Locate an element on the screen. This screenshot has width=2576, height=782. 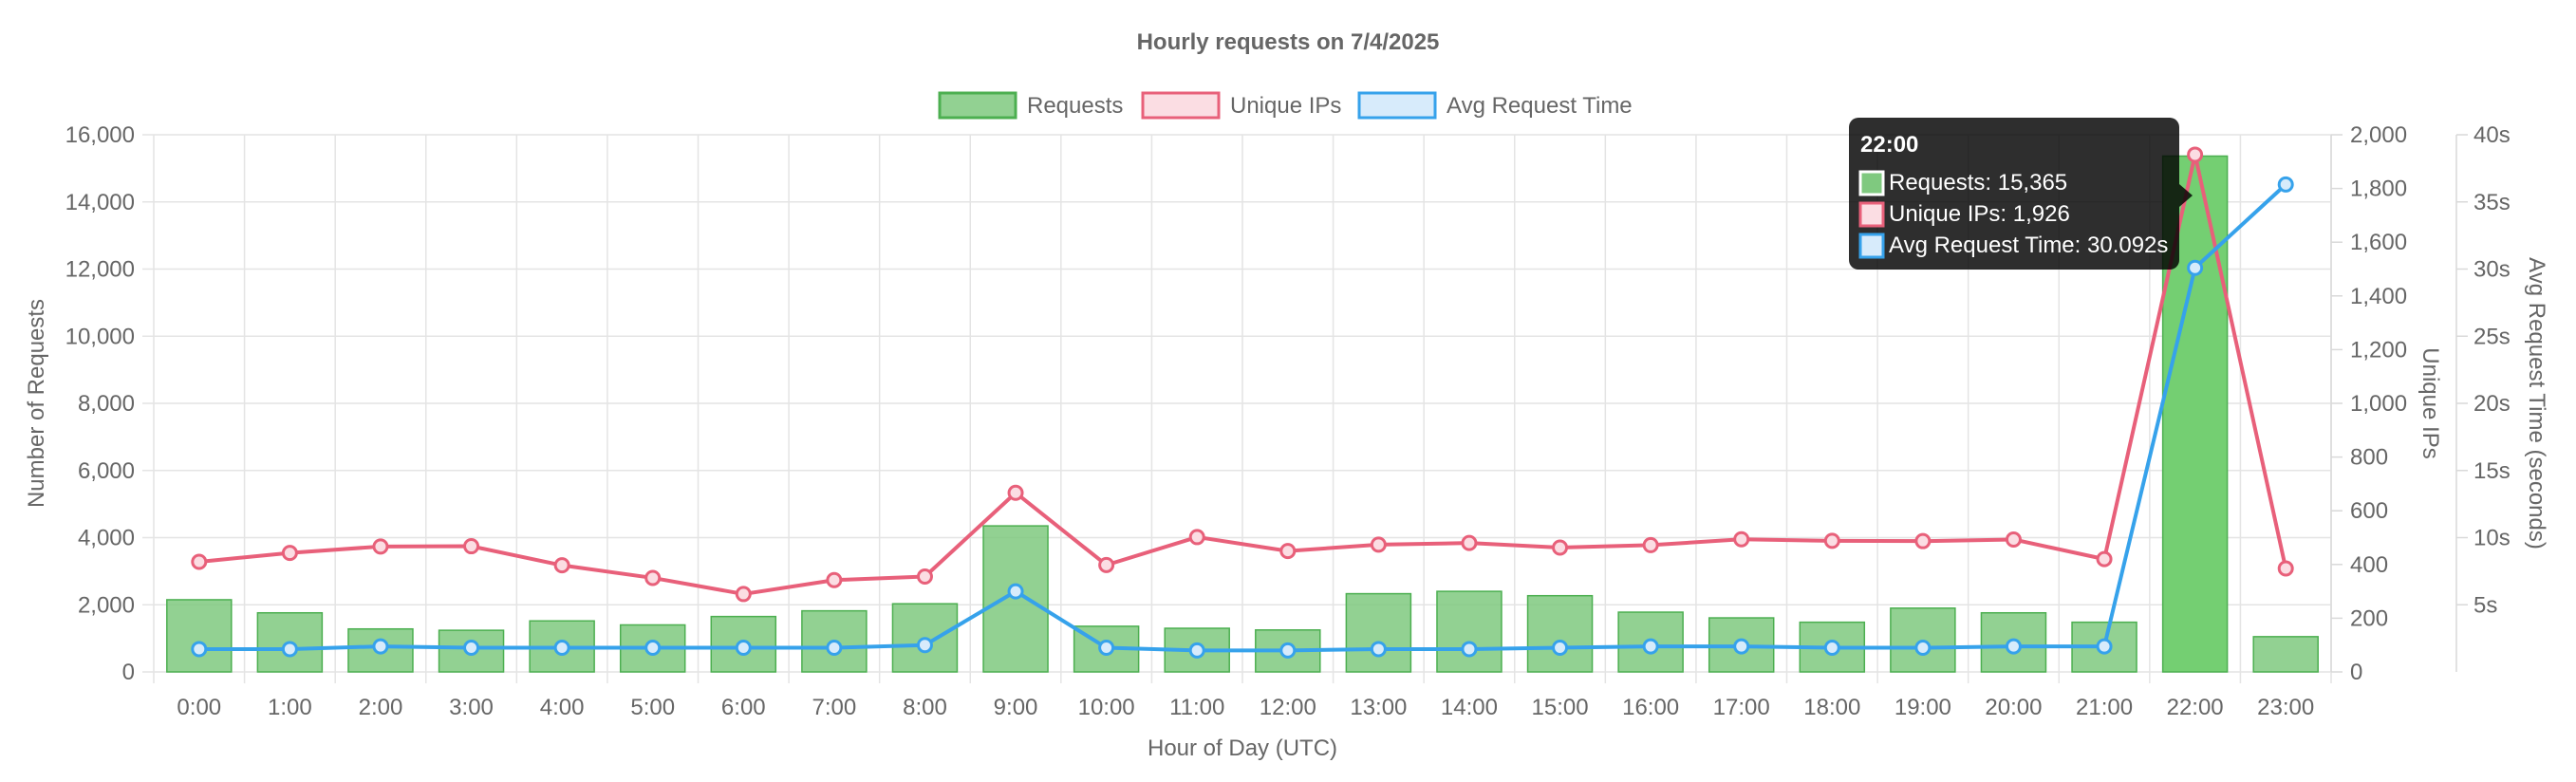
chart-title: Hourly requests on 7/4/2025 is located at coordinates (1288, 42).